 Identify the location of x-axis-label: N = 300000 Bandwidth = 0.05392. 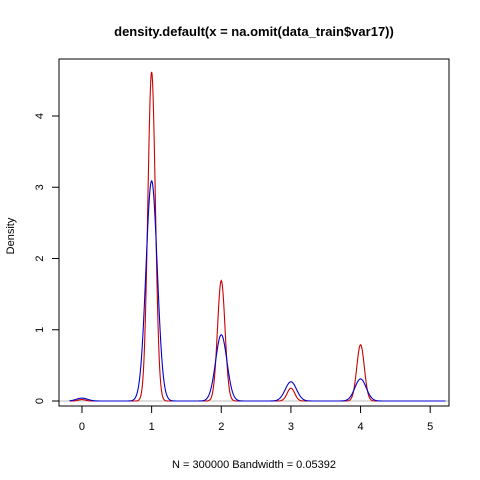
(254, 465).